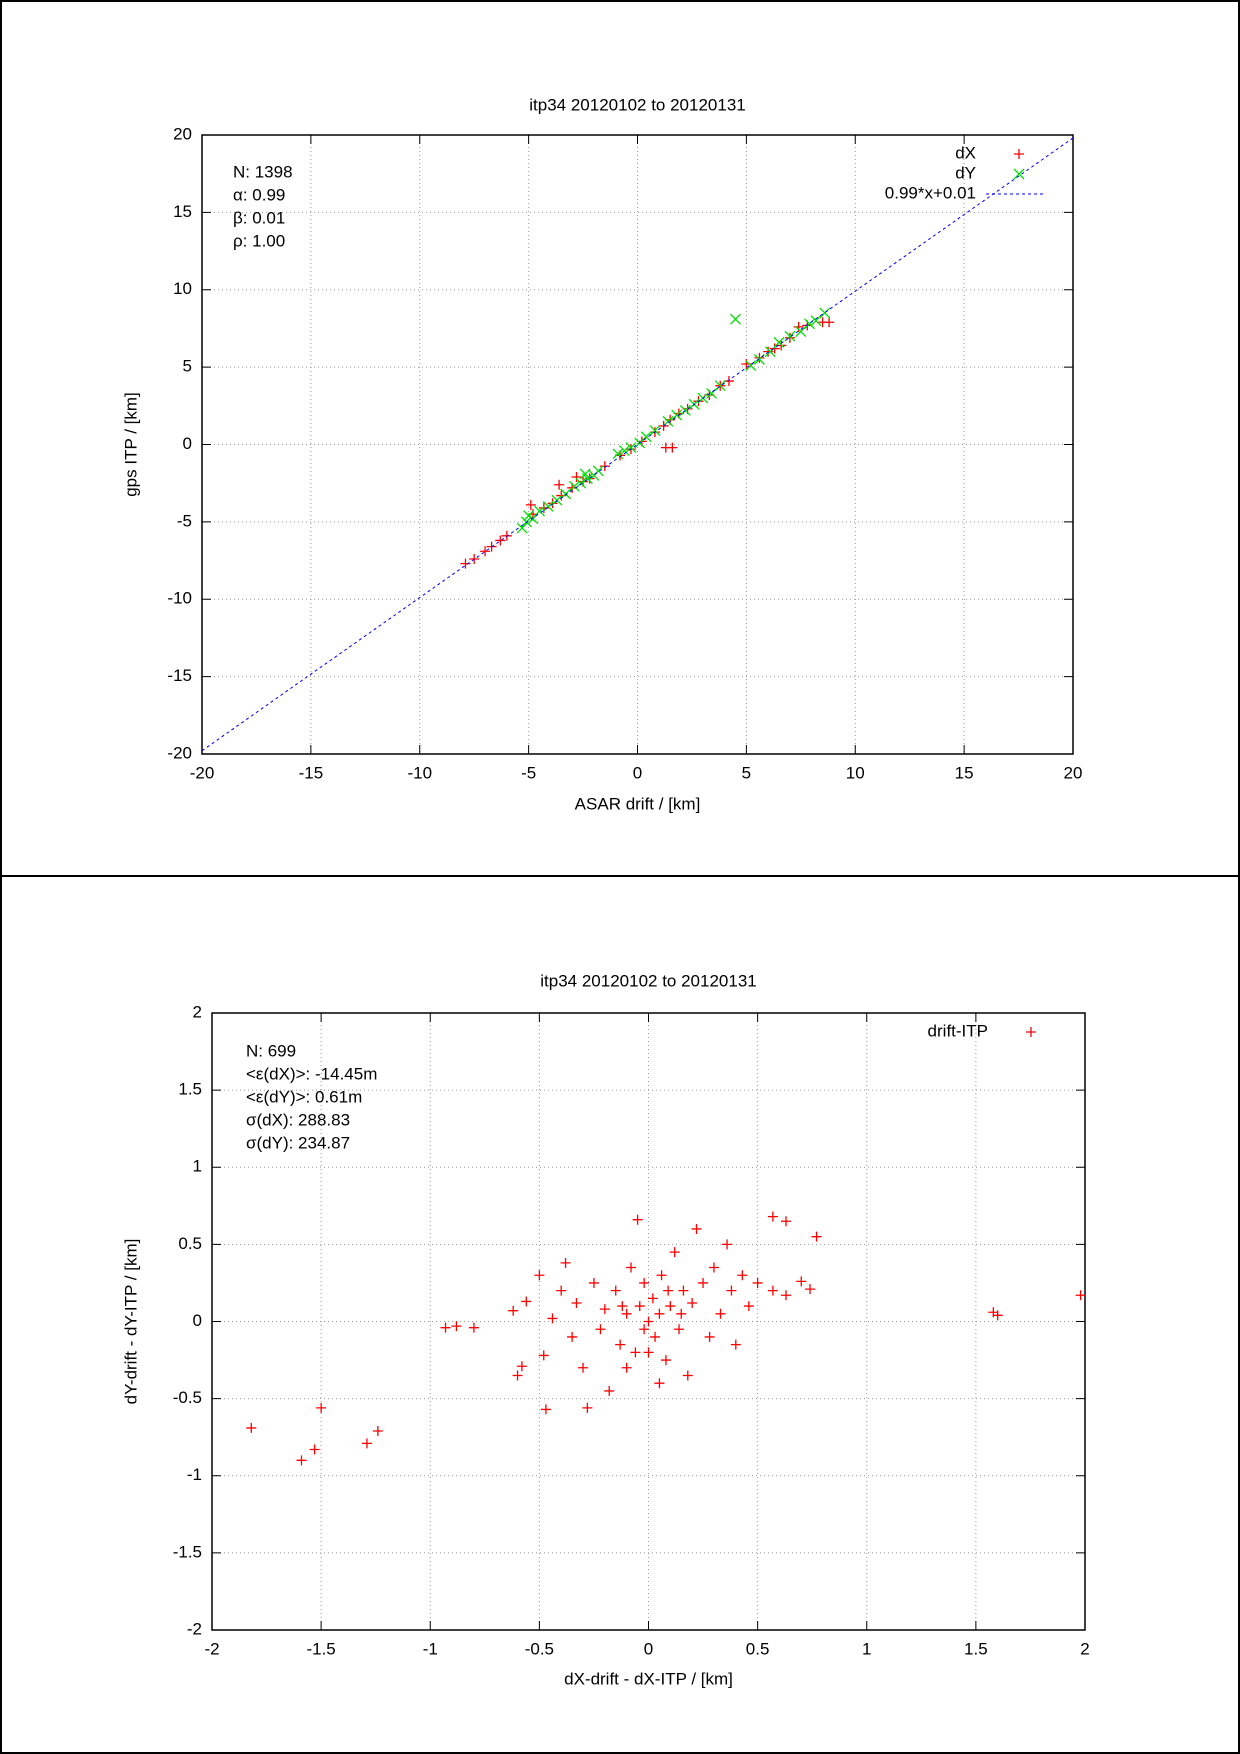 The image size is (1240, 1754). What do you see at coordinates (976, 1648) in the screenshot?
I see `x-tick-label: 1.5` at bounding box center [976, 1648].